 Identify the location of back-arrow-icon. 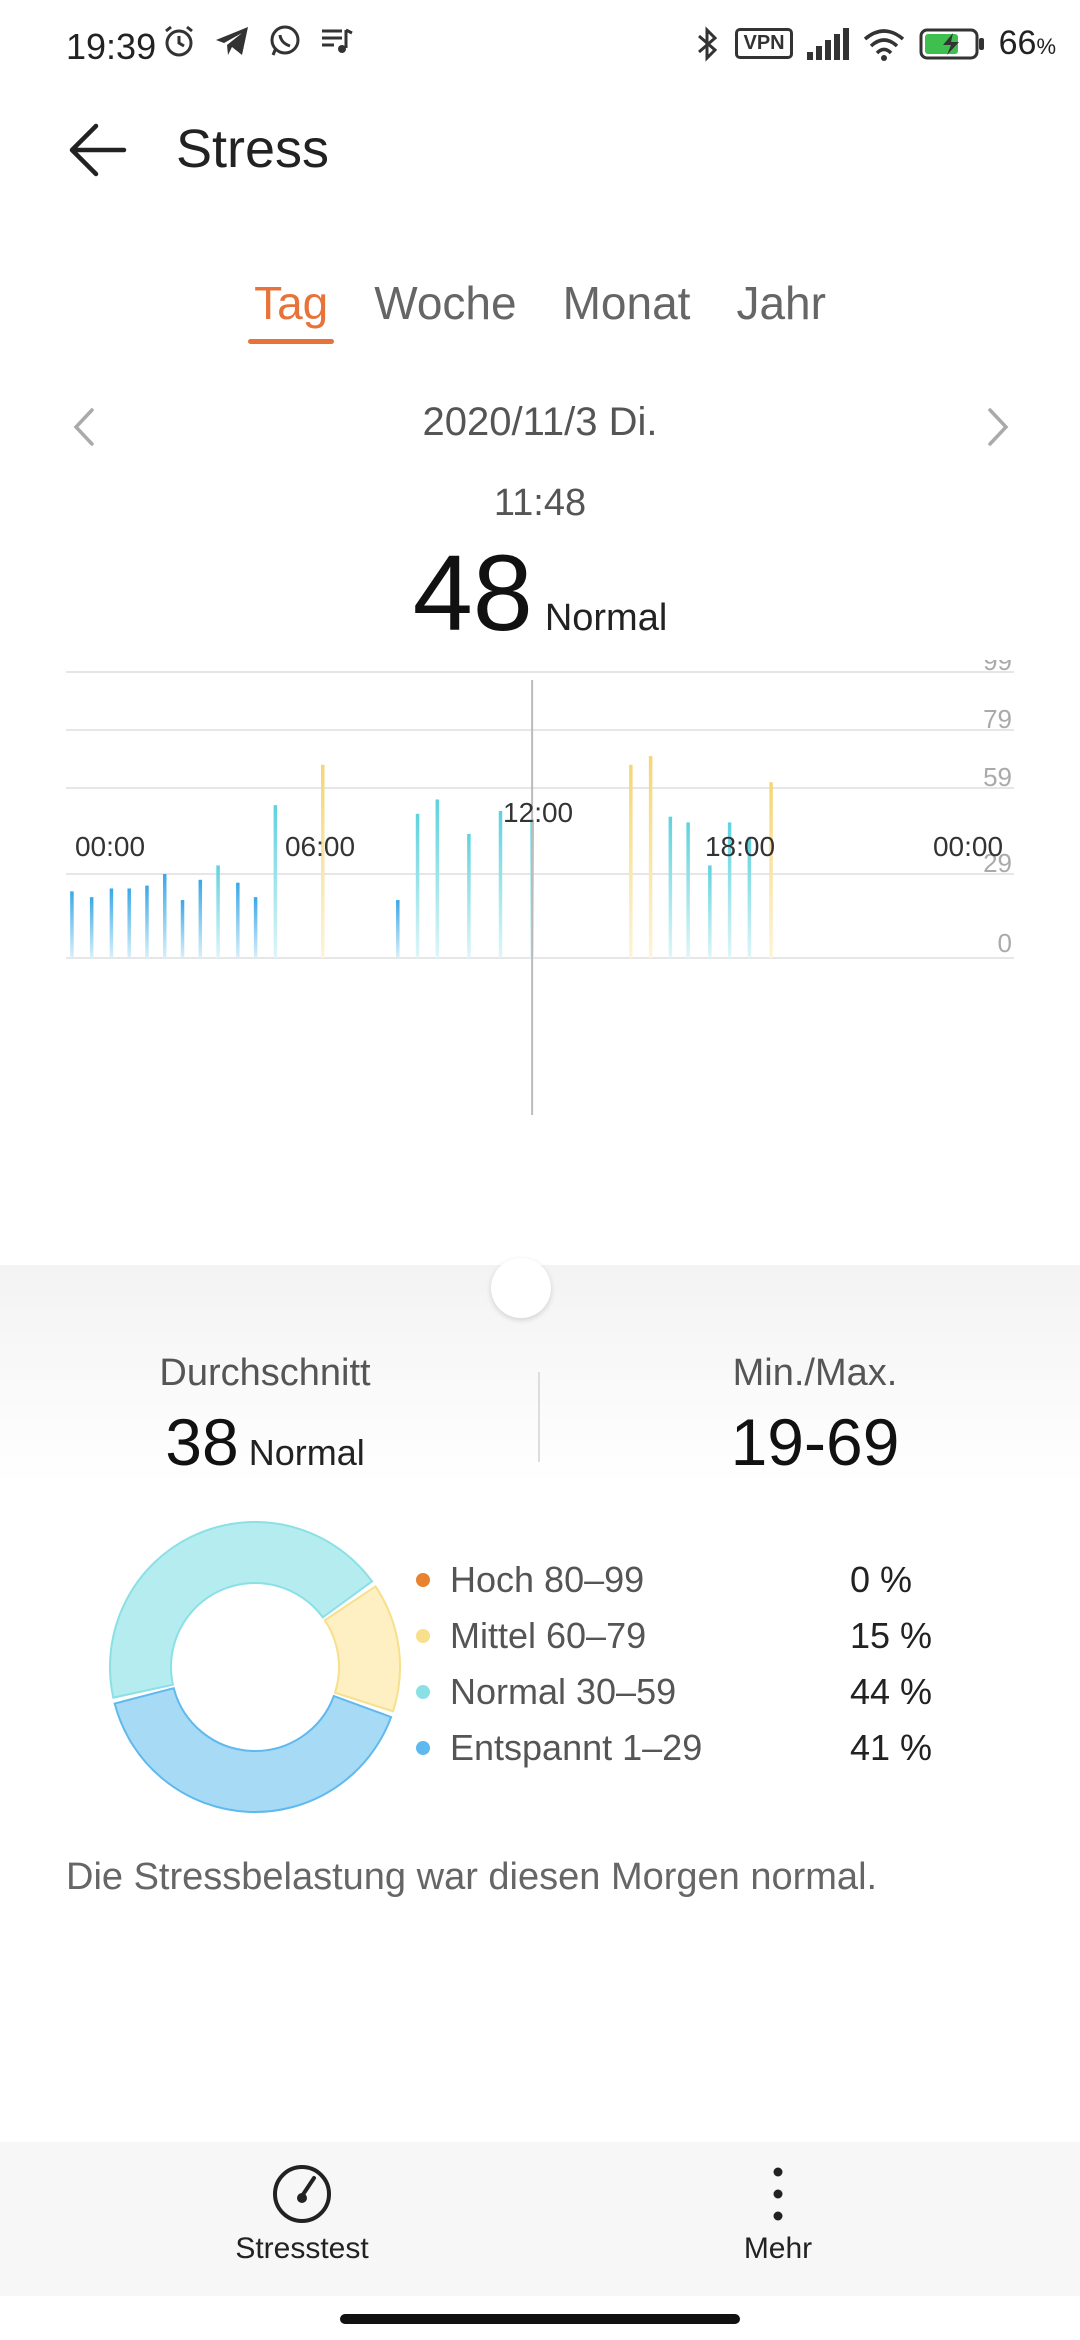
(98, 150).